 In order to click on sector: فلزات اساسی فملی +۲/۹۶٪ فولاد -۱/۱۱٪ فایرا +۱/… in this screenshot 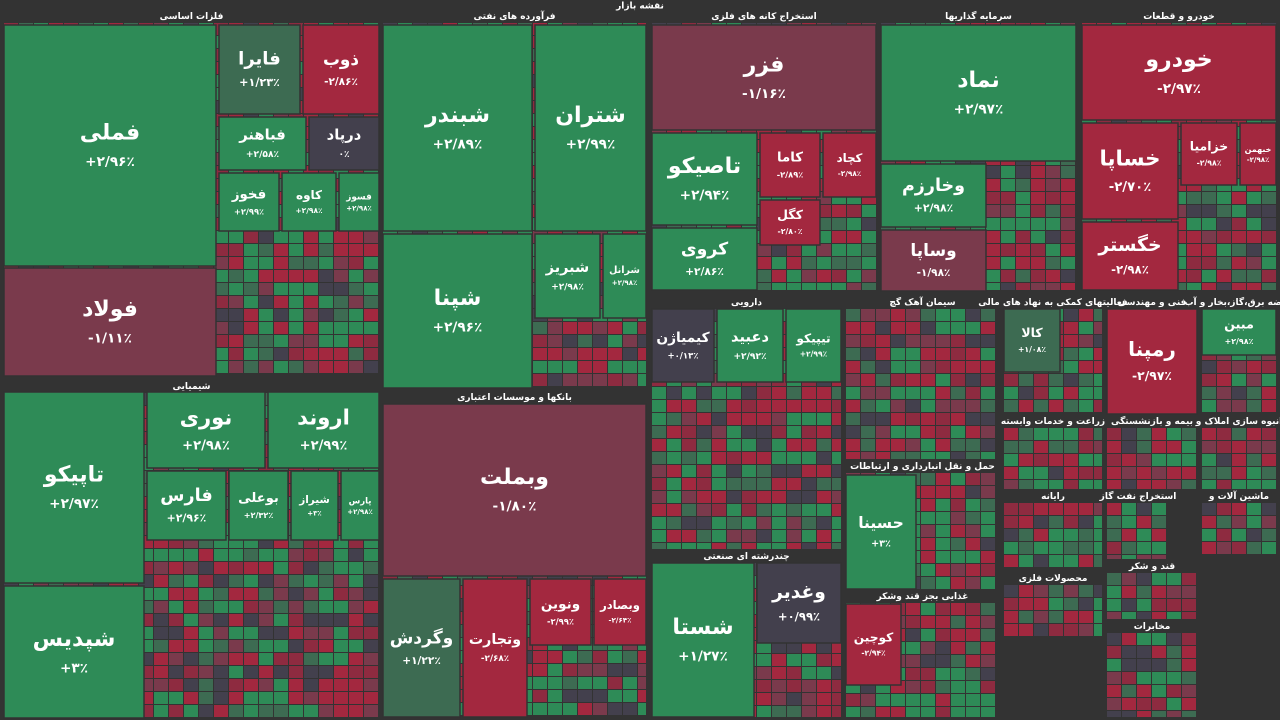, I will do `click(191, 194)`.